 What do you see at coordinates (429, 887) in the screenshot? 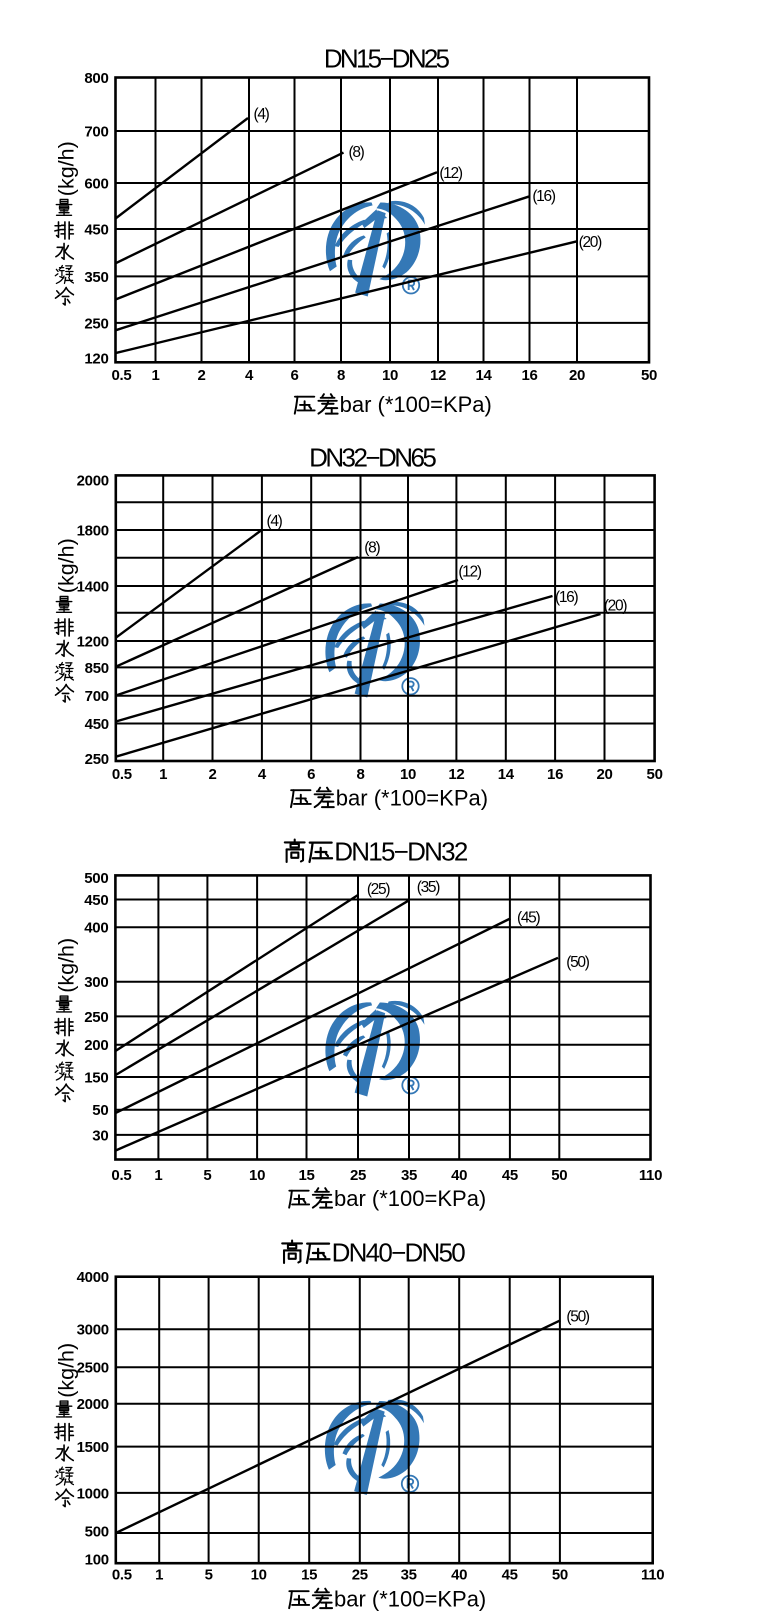
I see `svg-text: (35)` at bounding box center [429, 887].